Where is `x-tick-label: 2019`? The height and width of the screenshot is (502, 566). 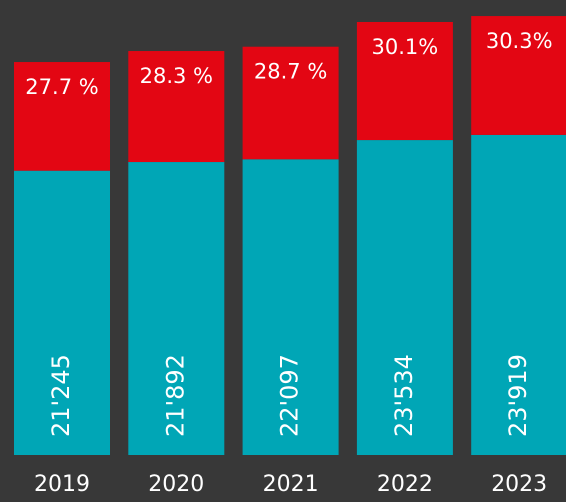
x-tick-label: 2019 is located at coordinates (62, 484).